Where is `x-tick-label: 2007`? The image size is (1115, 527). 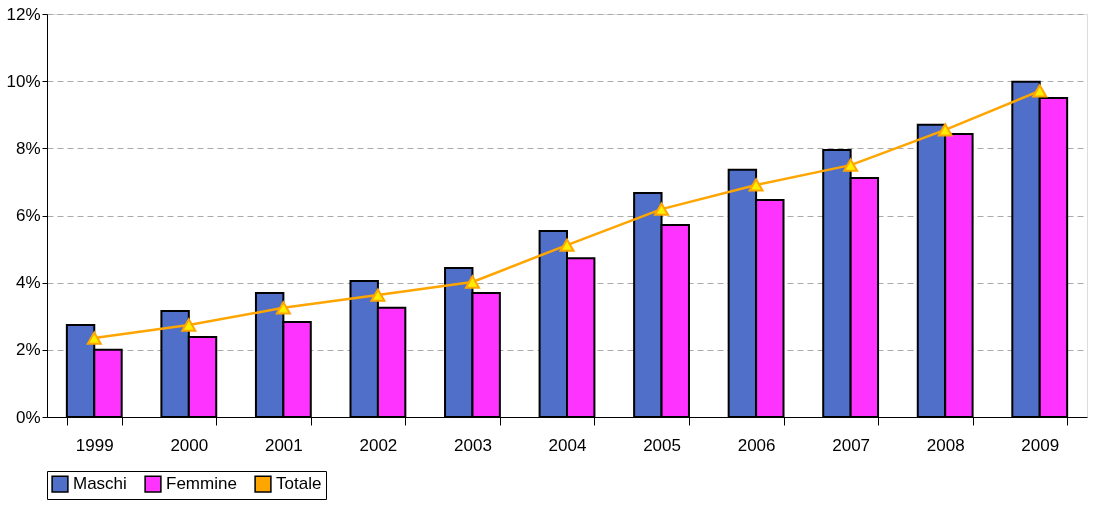 x-tick-label: 2007 is located at coordinates (851, 445).